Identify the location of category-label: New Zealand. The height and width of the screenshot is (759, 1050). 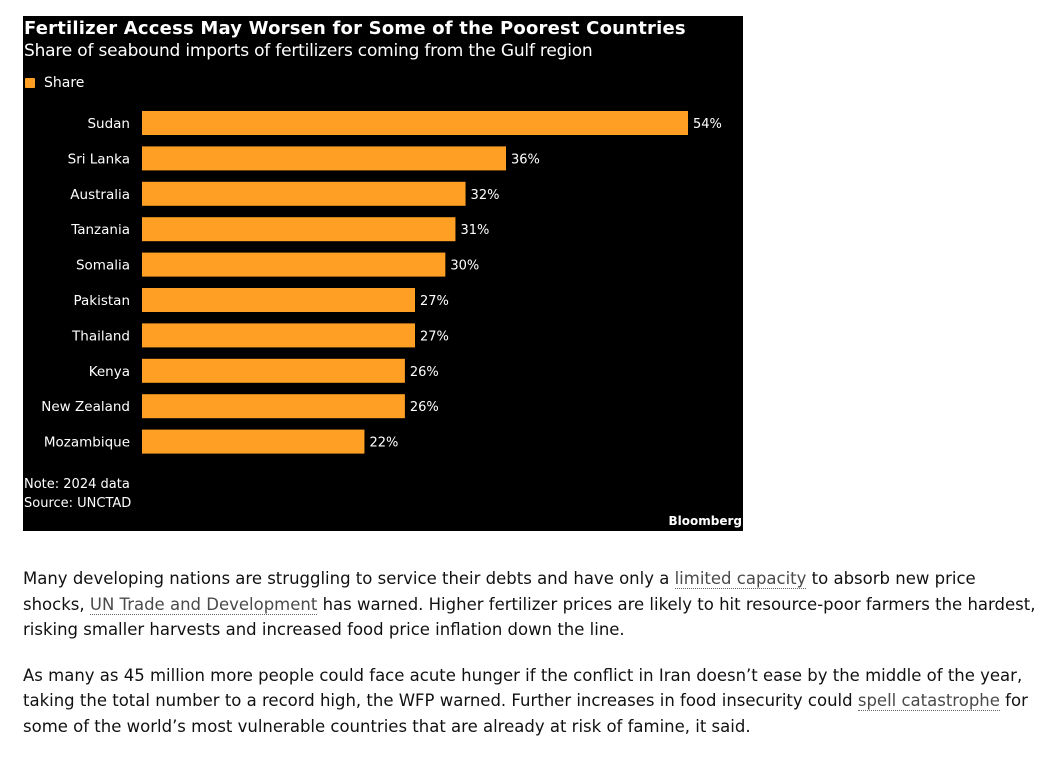
(85, 407).